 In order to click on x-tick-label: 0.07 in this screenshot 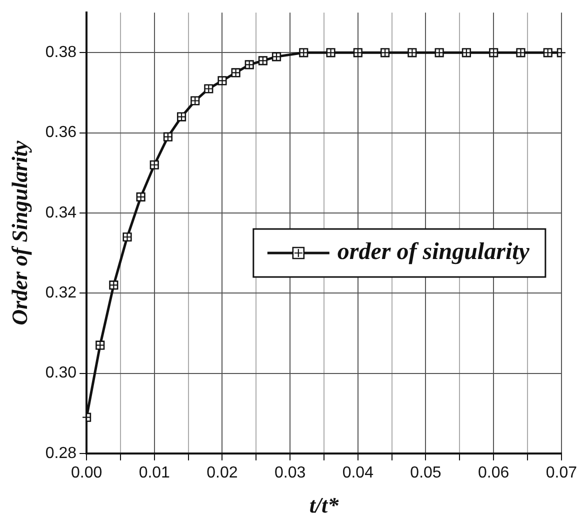, I will do `click(562, 473)`.